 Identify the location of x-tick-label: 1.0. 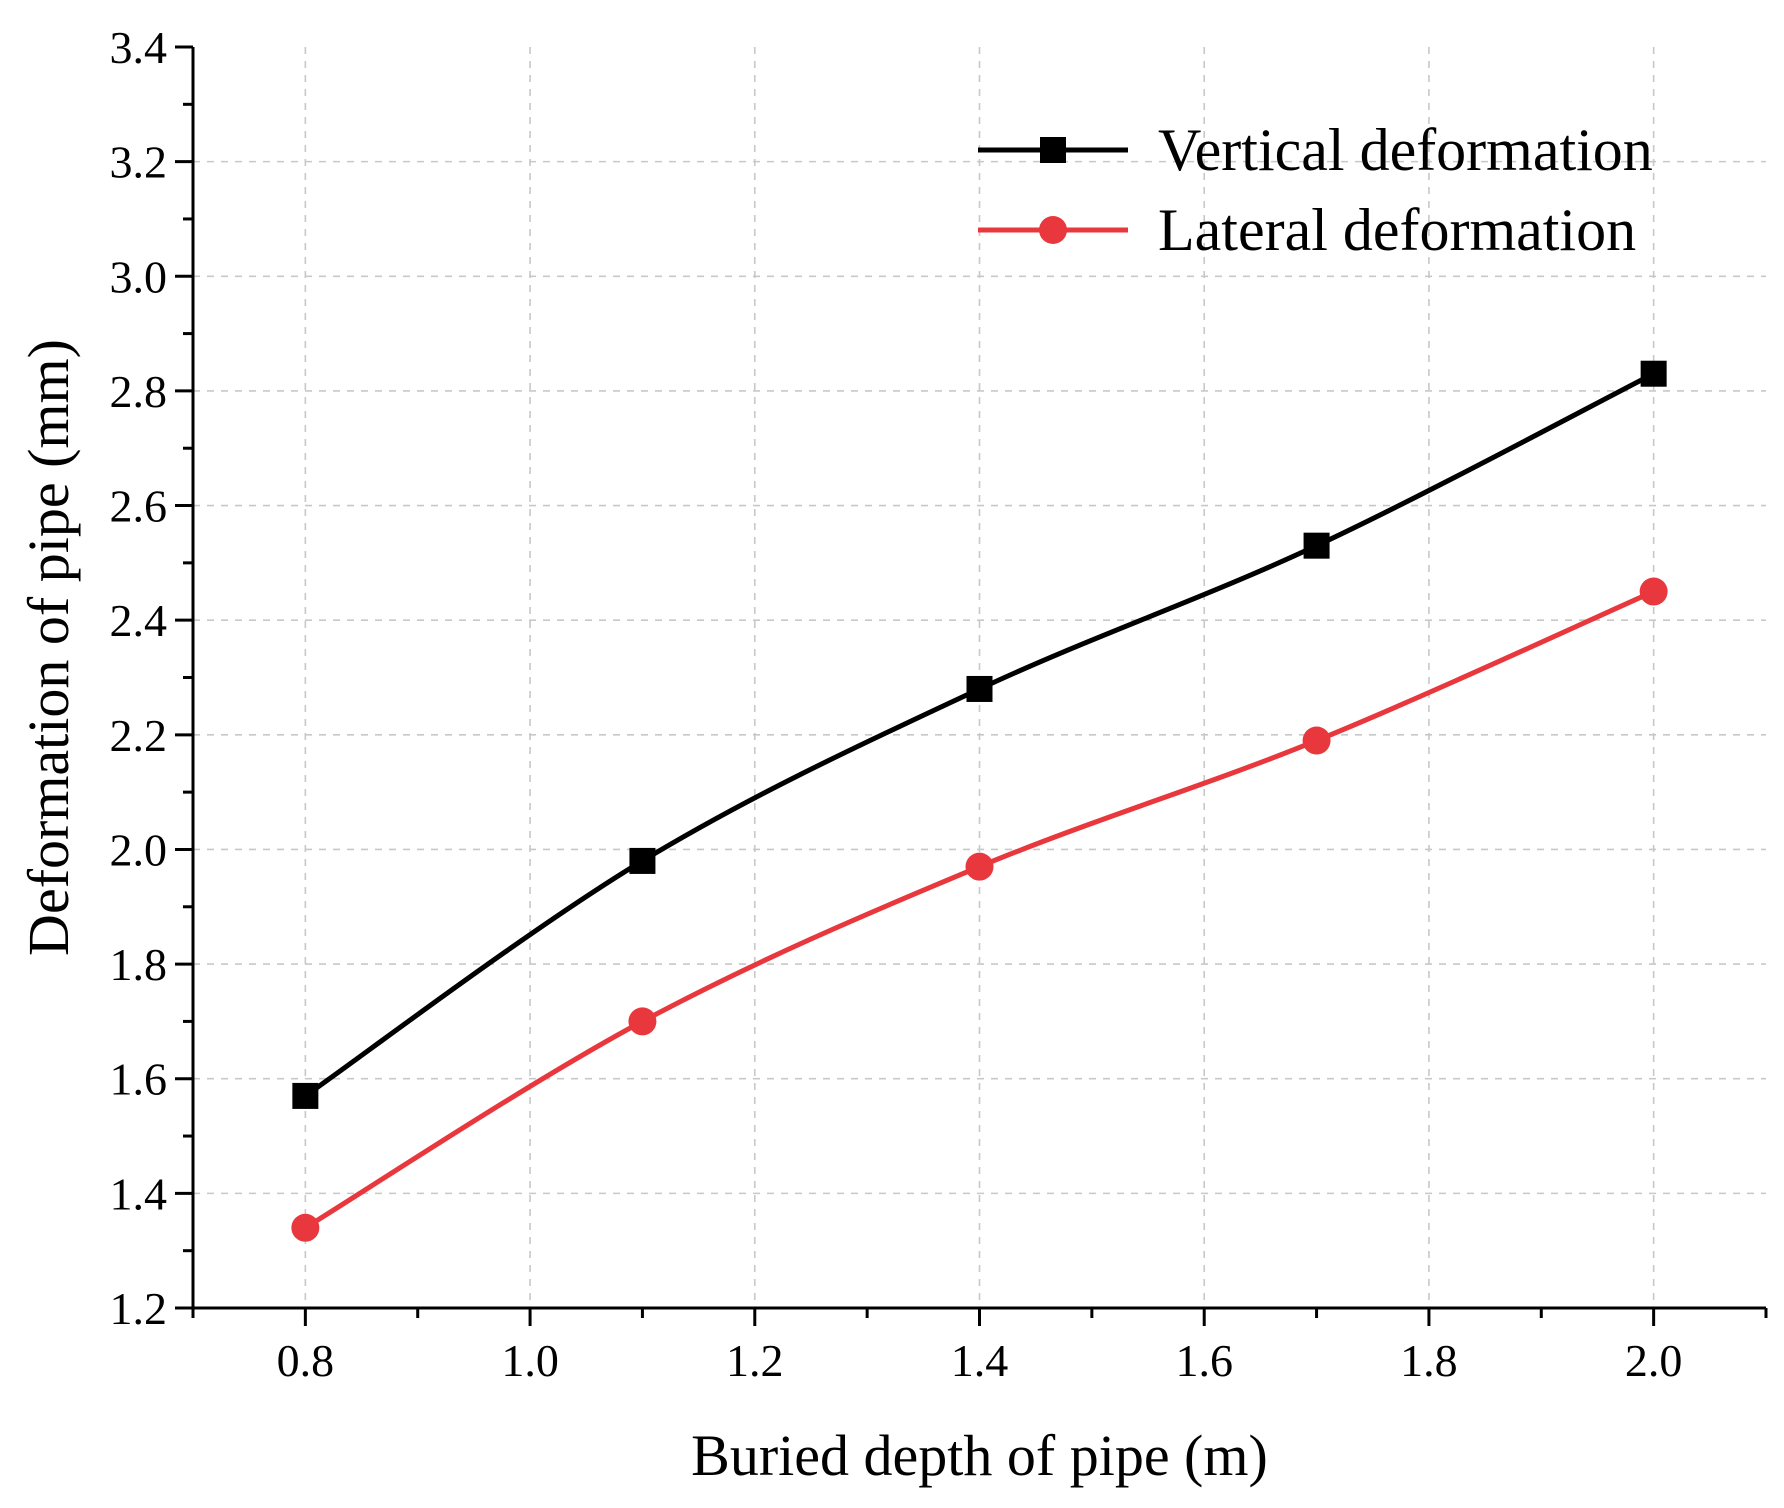
(530, 1360).